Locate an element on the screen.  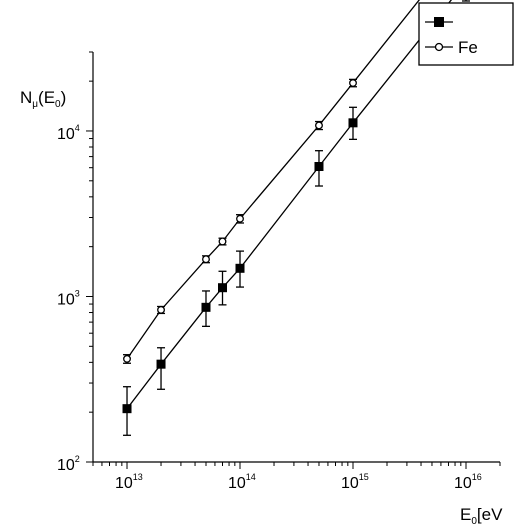
legend-box is located at coordinates (466, 34).